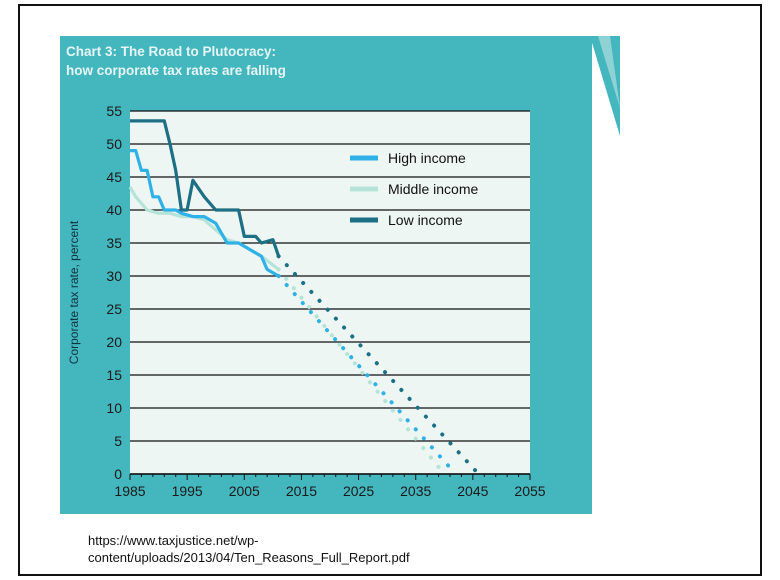  I want to click on series-line-low-income, so click(205, 188).